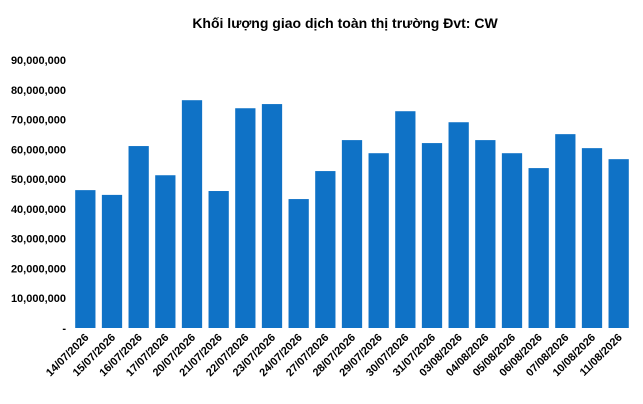  I want to click on y-tick-label: 10,000,000, so click(38, 299).